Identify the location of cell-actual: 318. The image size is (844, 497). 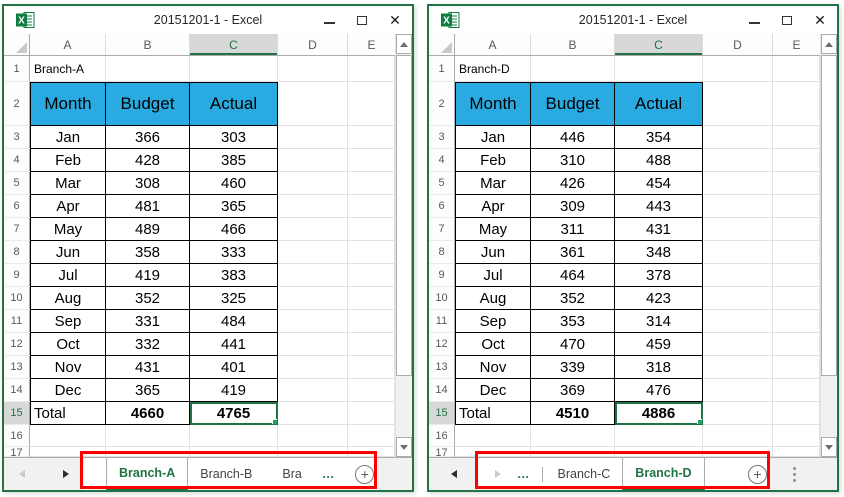
(659, 367).